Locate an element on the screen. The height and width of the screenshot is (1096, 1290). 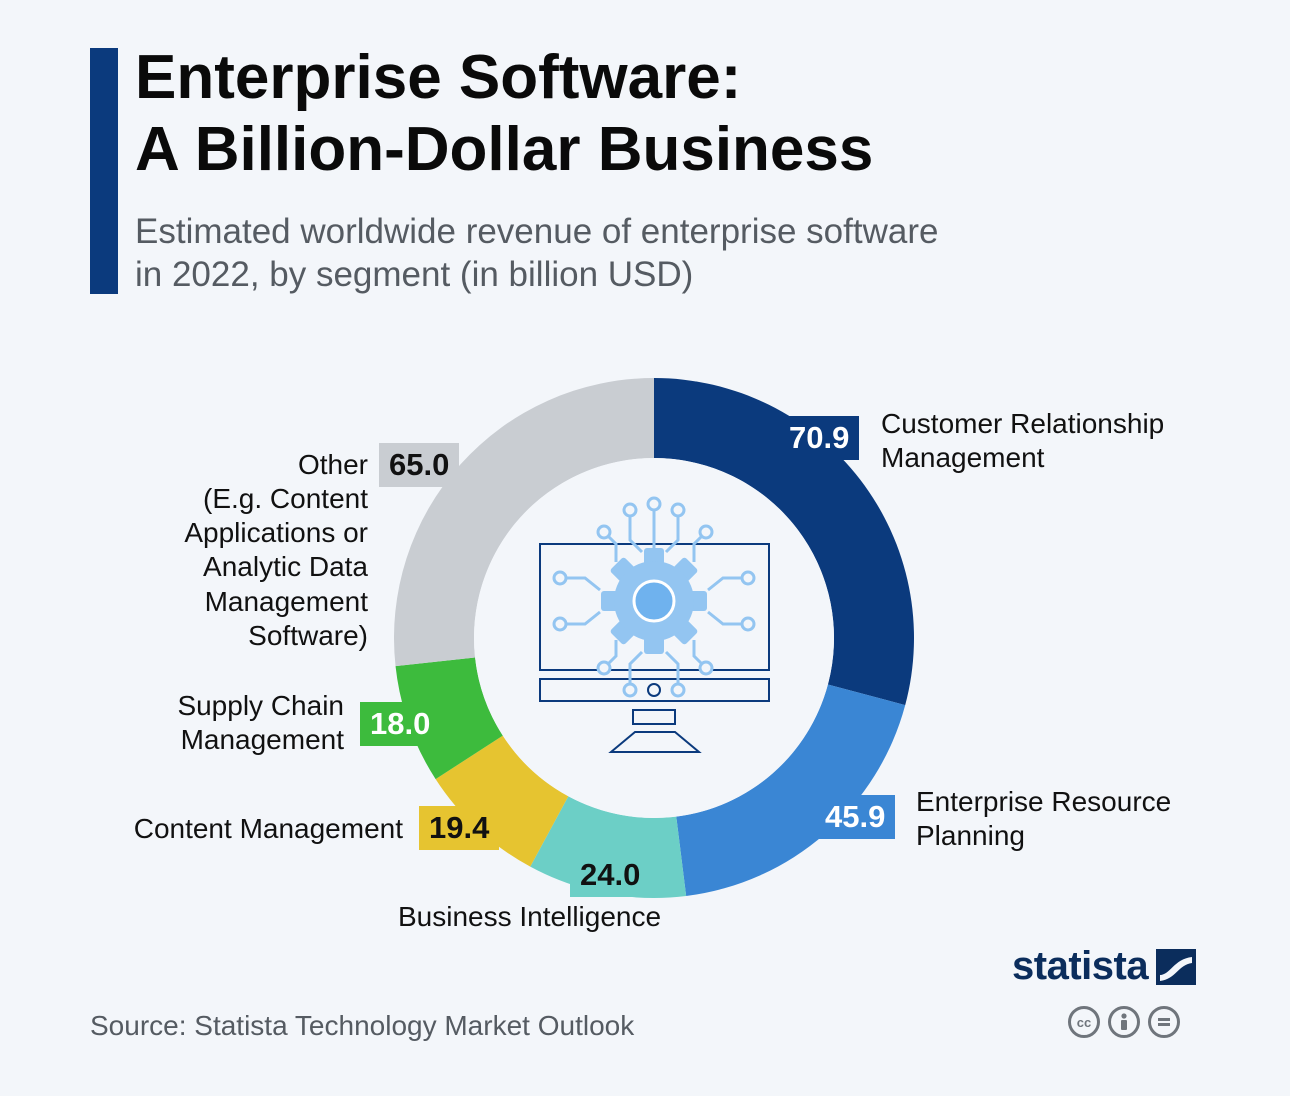
label-content-management-line: Content Management is located at coordinates (268, 828).